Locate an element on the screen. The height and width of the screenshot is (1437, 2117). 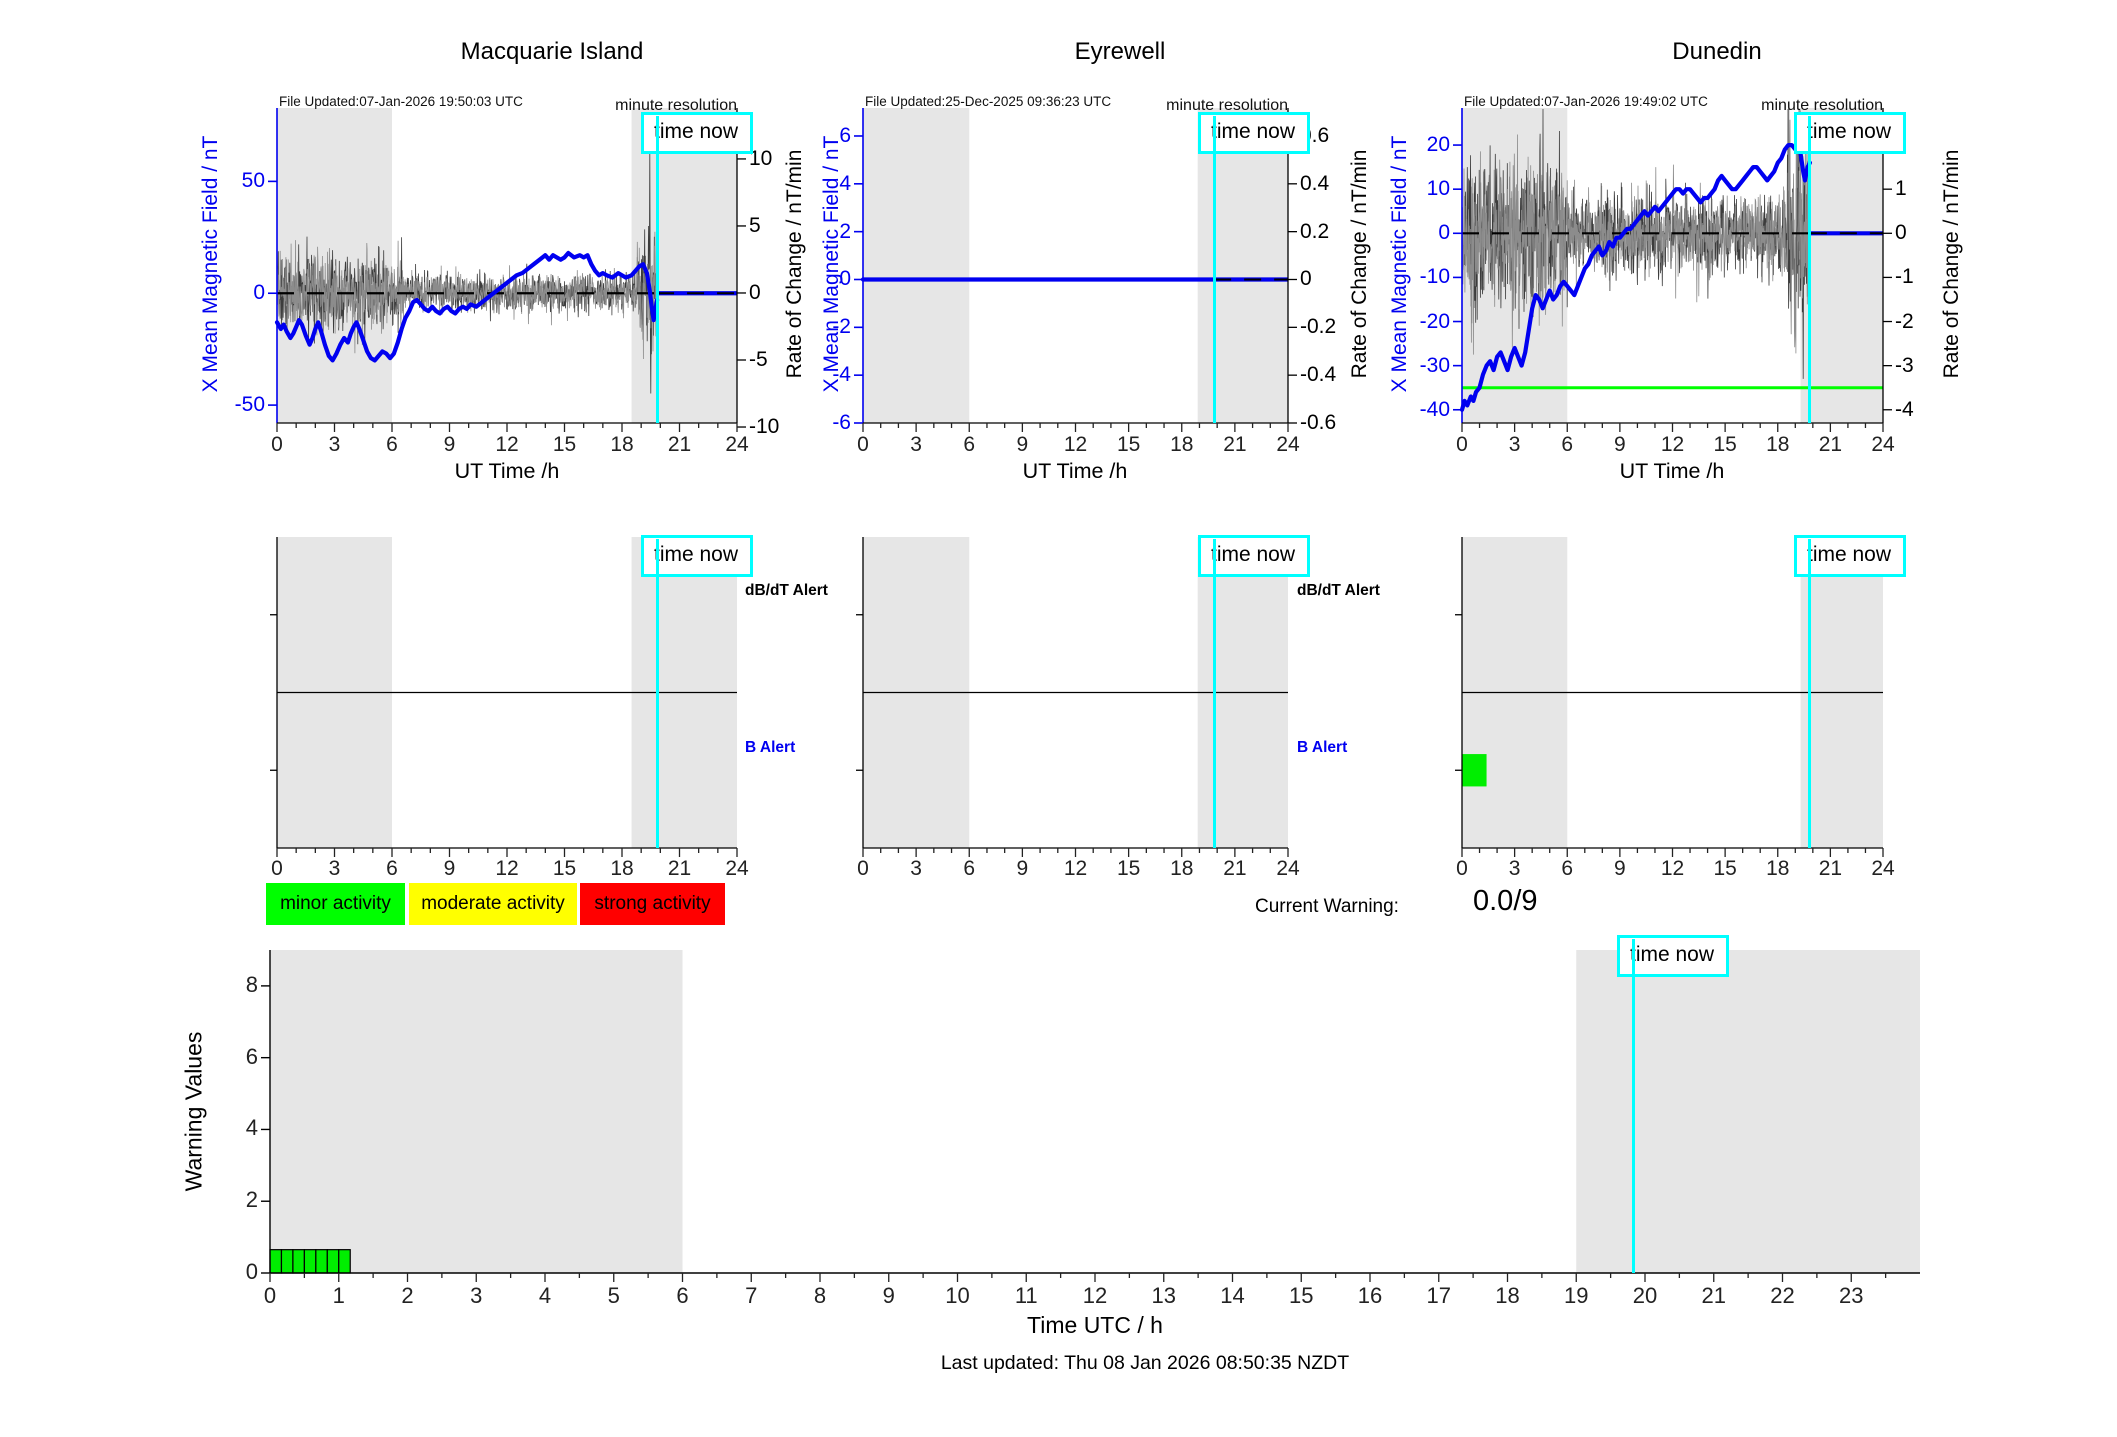
right-tick-label: 0 is located at coordinates (1901, 233).